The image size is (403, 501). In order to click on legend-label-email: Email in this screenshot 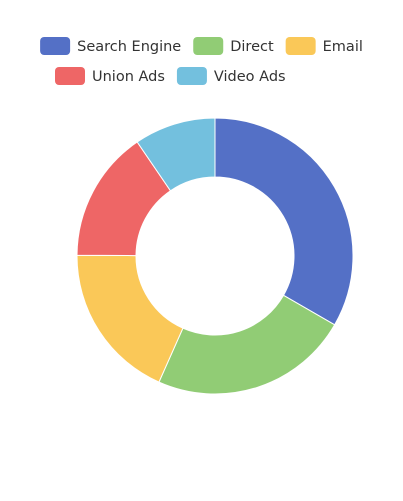, I will do `click(343, 47)`.